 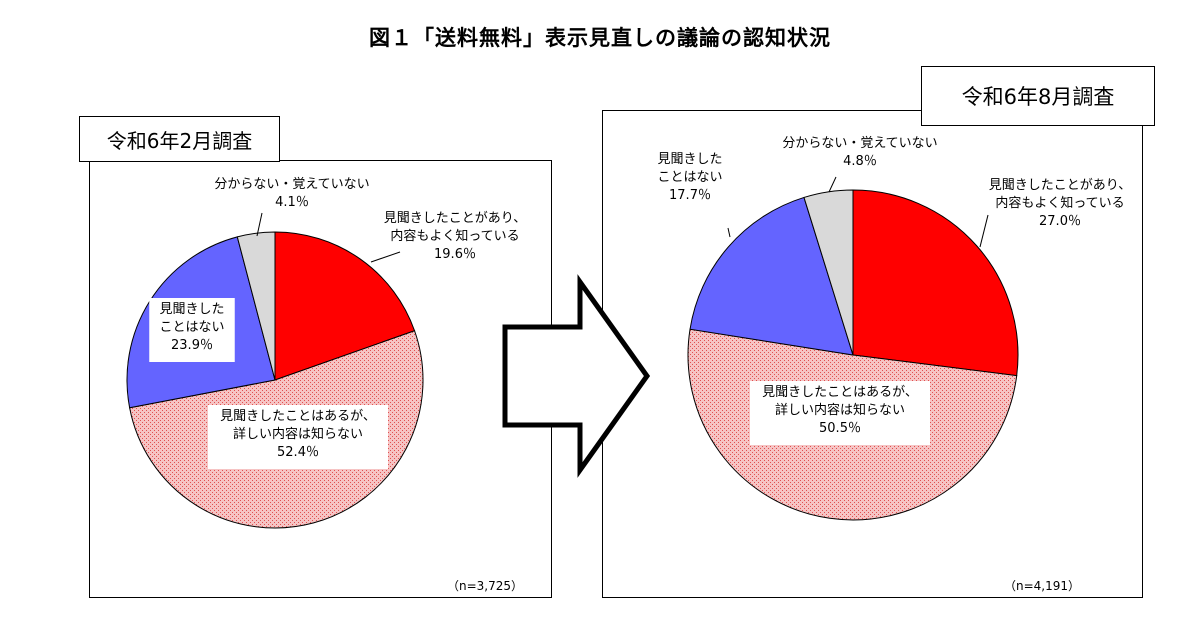 What do you see at coordinates (860, 161) in the screenshot?
I see `slice-value-unknown: 4.8％` at bounding box center [860, 161].